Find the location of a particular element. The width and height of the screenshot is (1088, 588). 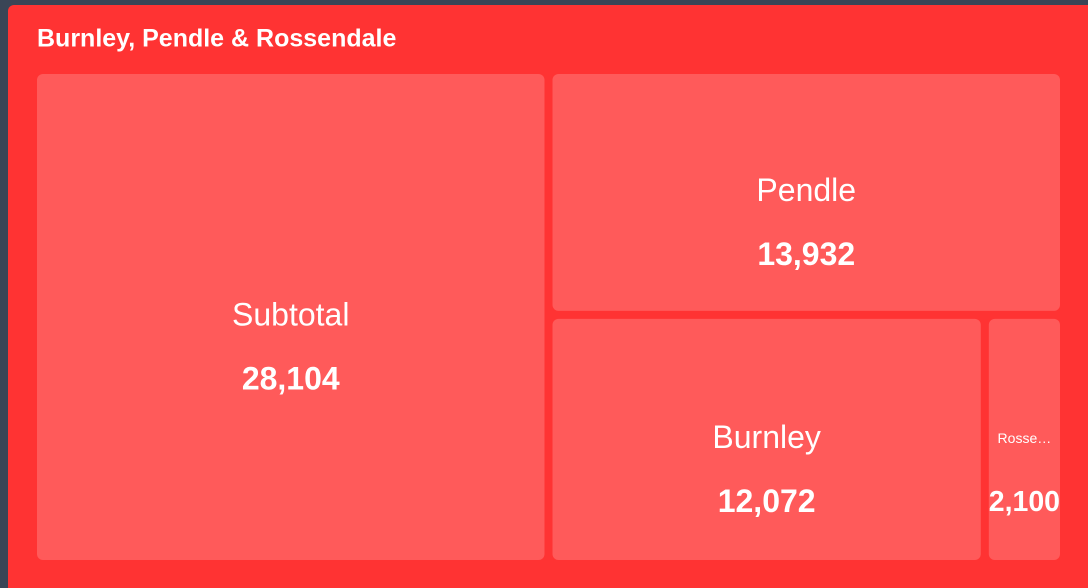

tile-label: Subtotal is located at coordinates (290, 314).